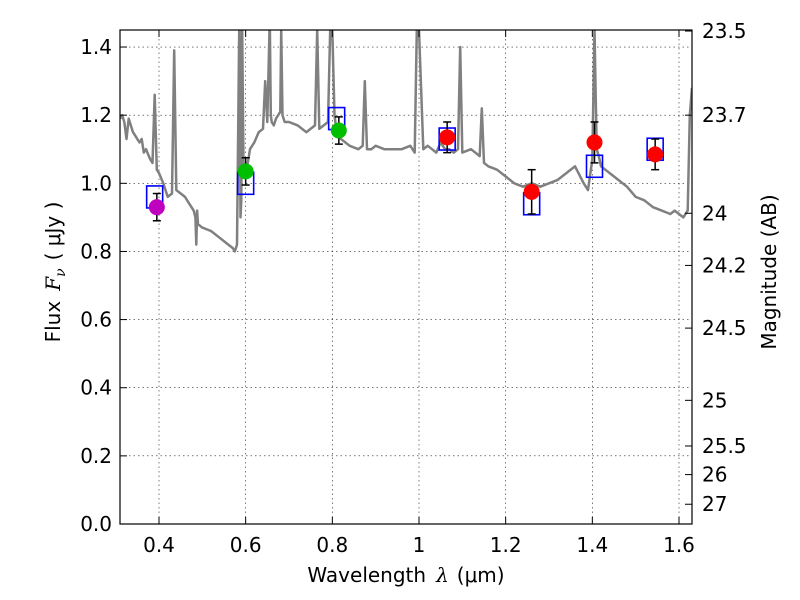 The image size is (800, 600). Describe the element at coordinates (406, 169) in the screenshot. I see `observed-points` at that location.